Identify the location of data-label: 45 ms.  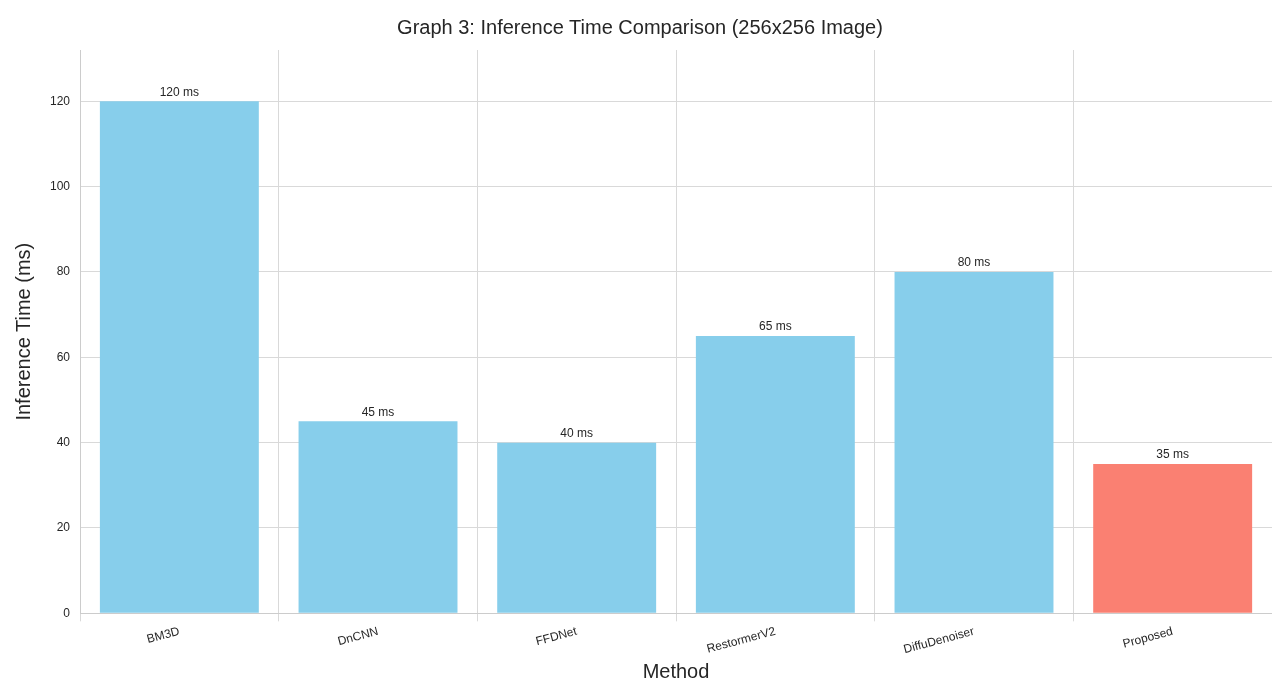
(378, 411).